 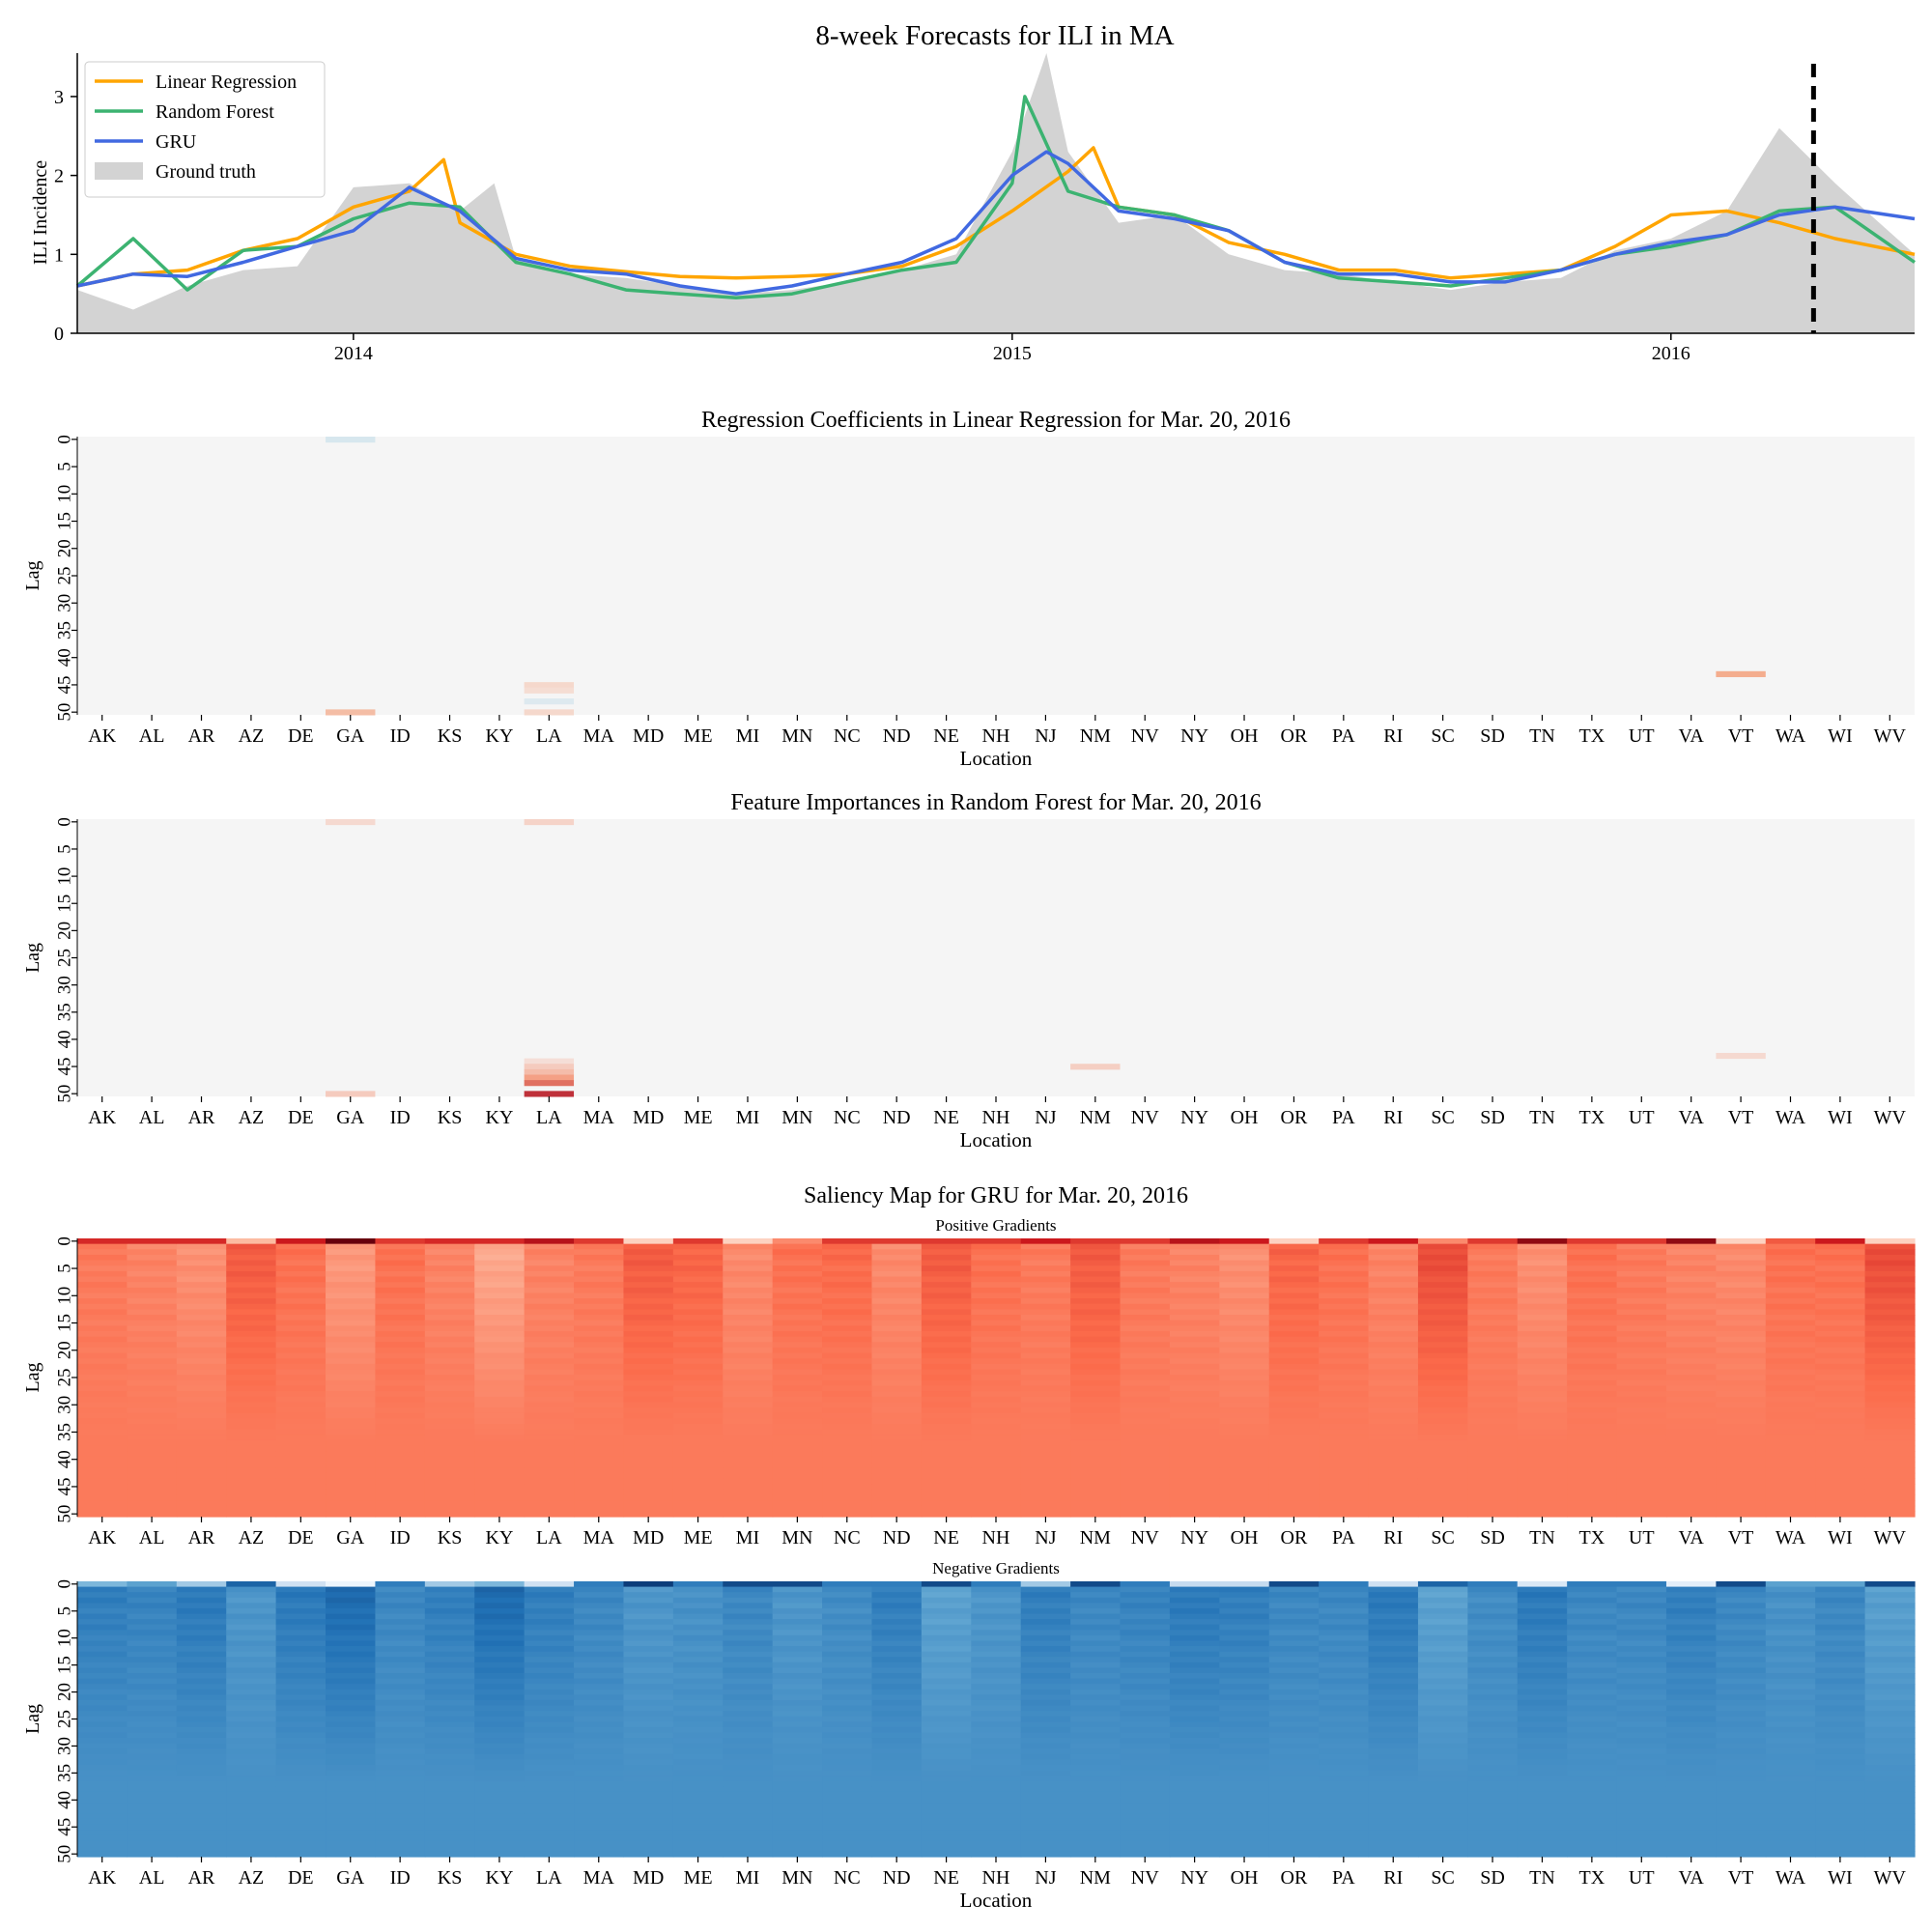 I want to click on forecast-chart-title: 8-week Forecasts for ILI in MA, so click(x=995, y=35).